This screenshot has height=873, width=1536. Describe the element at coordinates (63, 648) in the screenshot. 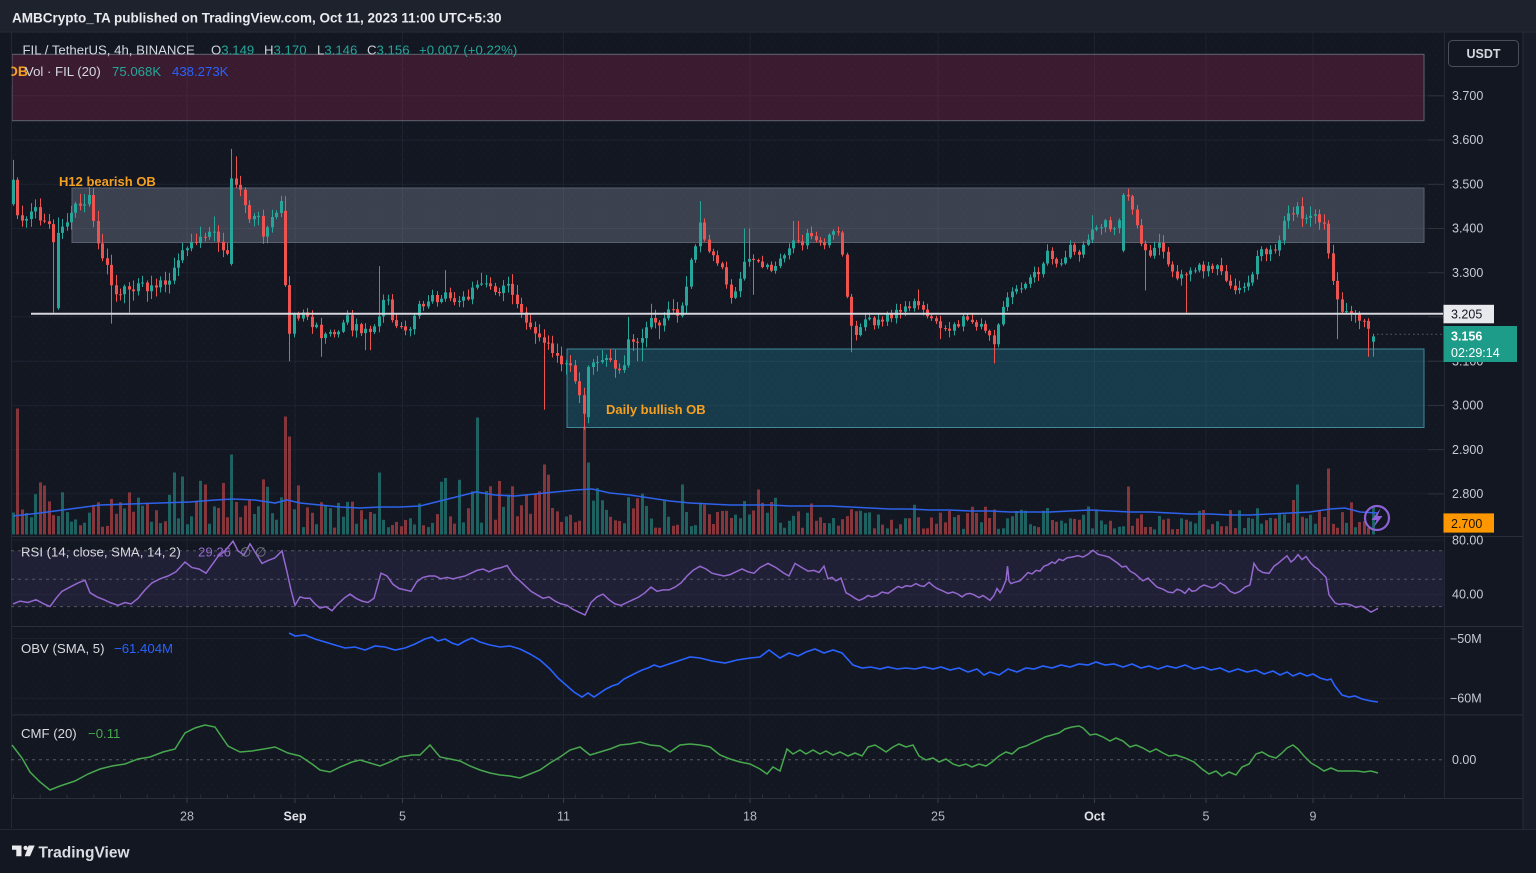

I see `svg-text: OBV (SMA, 5)` at that location.